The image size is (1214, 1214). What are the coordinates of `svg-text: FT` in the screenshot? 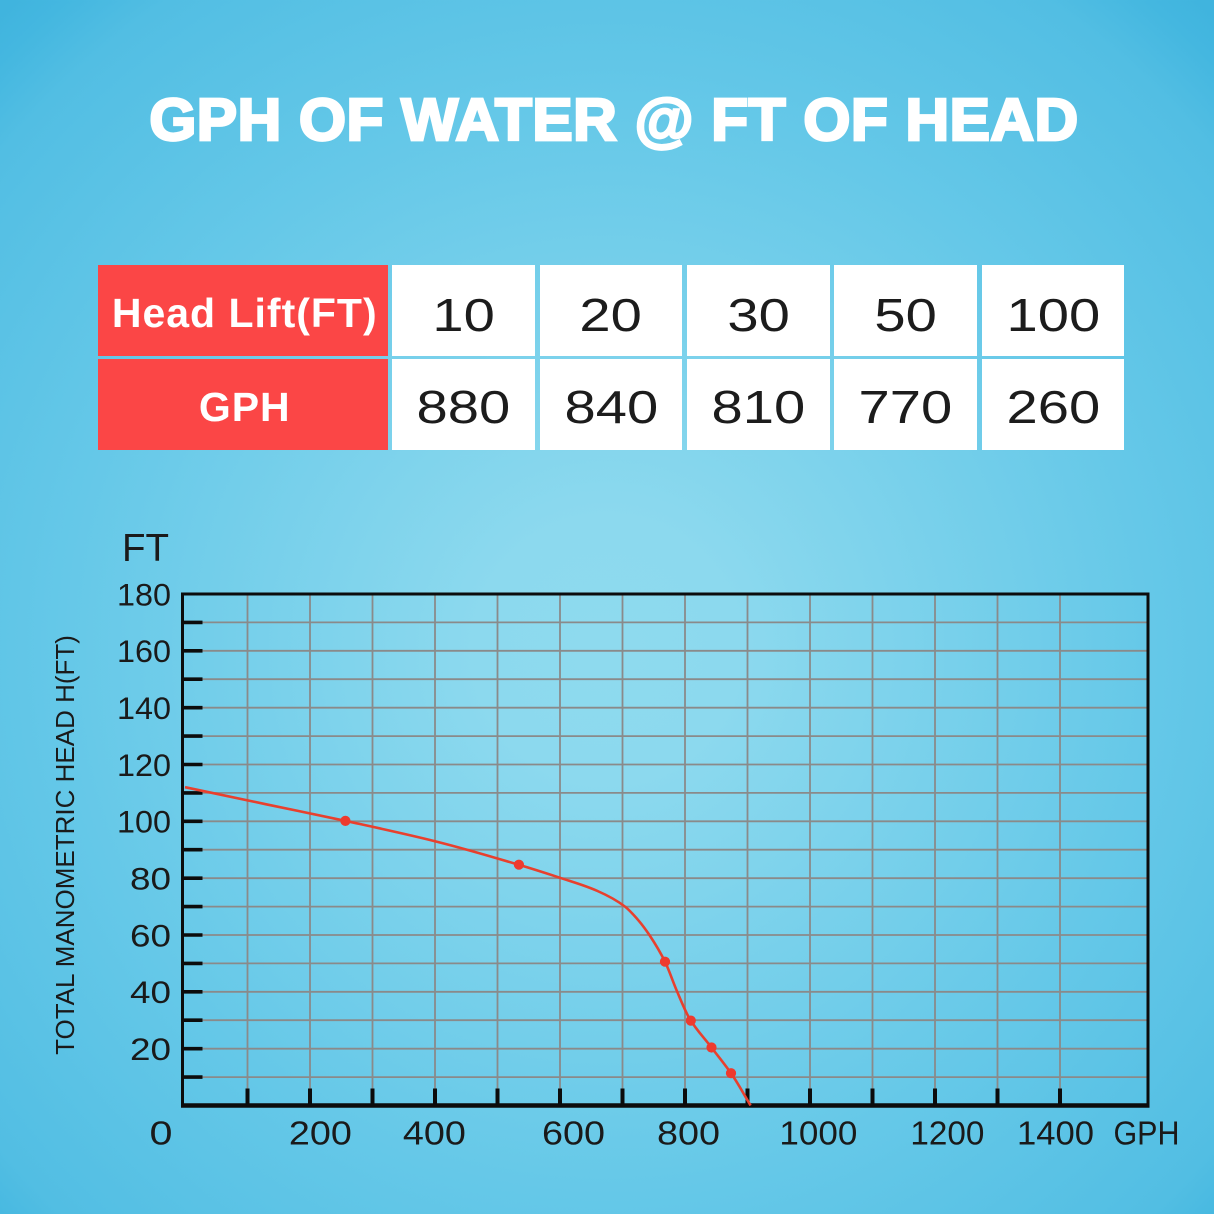 It's located at (145, 548).